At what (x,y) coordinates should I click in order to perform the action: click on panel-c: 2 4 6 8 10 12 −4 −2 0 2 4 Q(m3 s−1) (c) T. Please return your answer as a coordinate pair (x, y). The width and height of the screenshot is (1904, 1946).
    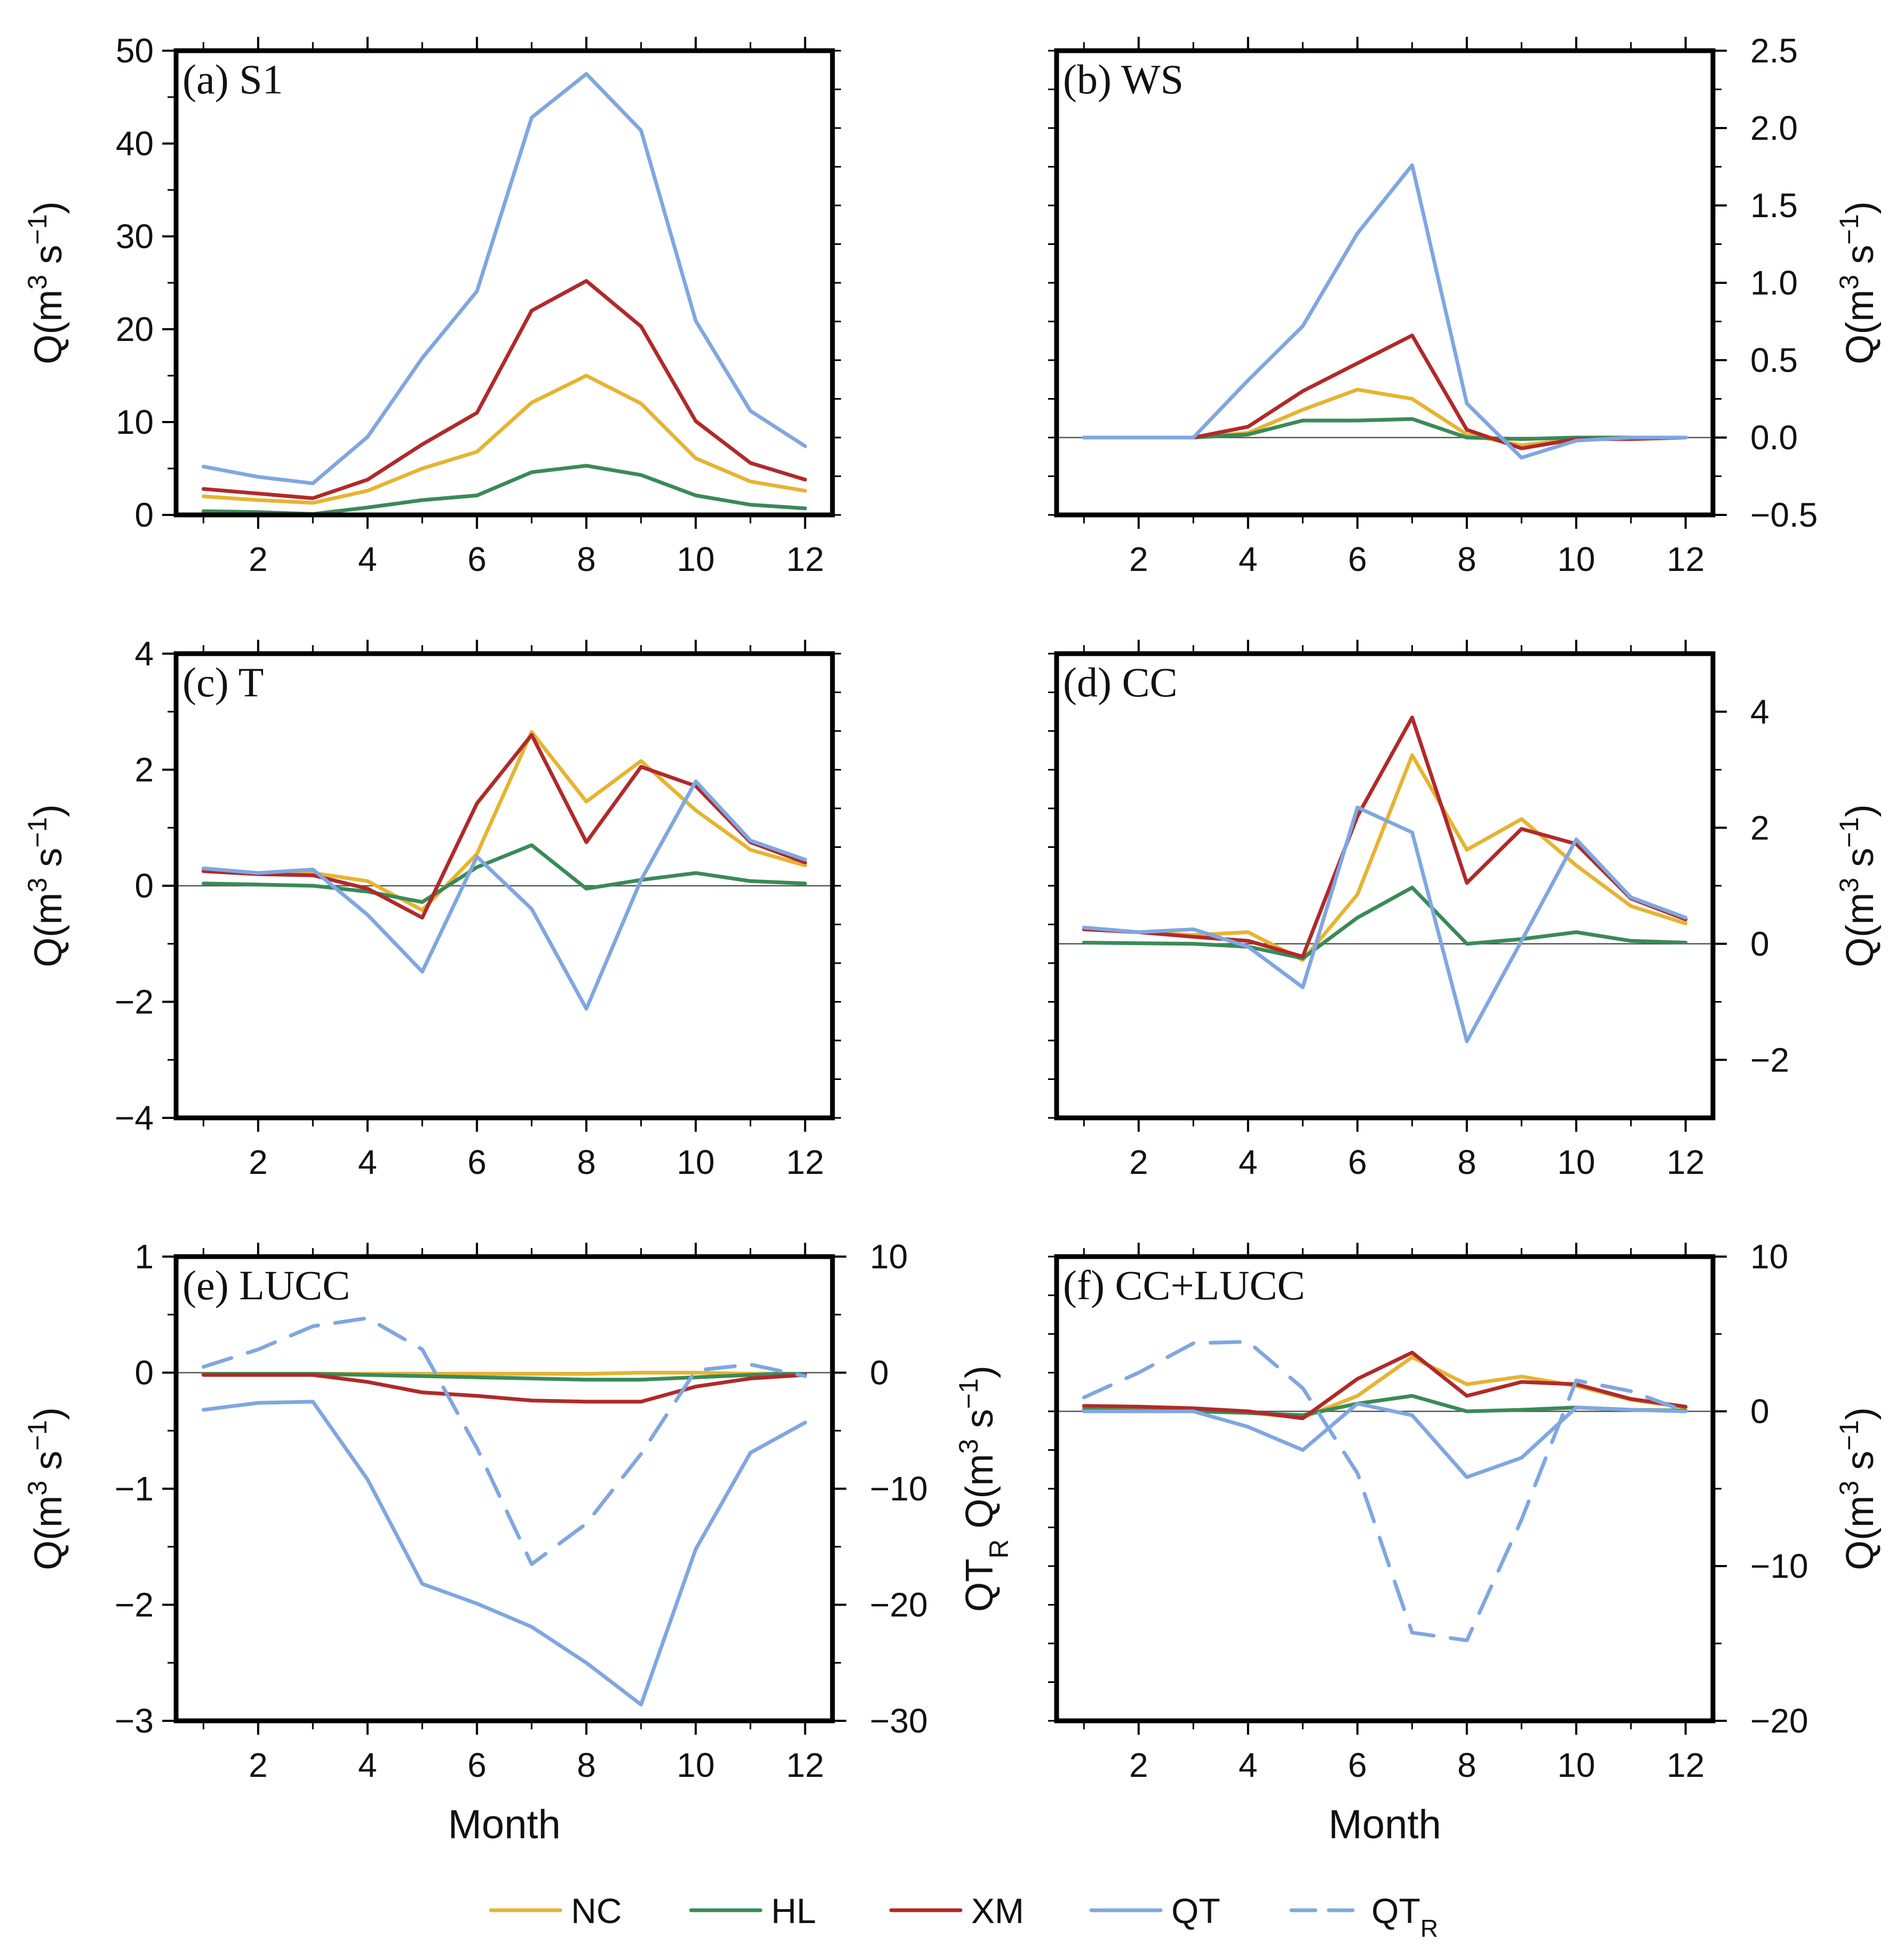
    Looking at the image, I should click on (431, 908).